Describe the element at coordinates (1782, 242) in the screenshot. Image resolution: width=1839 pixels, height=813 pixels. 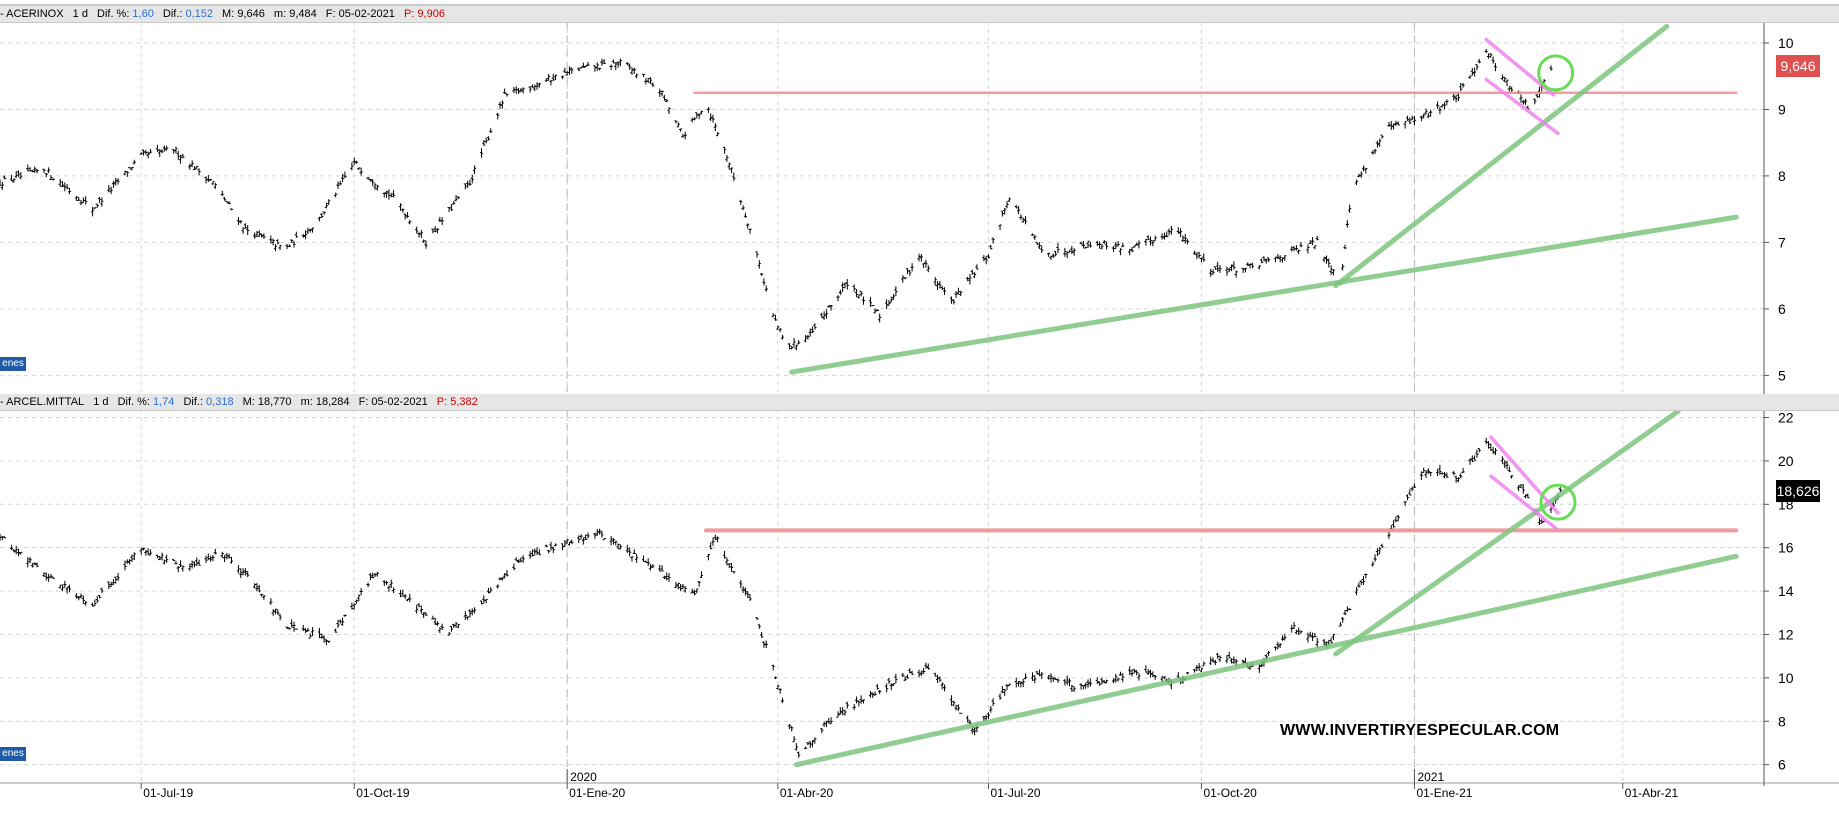
I see `y-tick-label: 7` at that location.